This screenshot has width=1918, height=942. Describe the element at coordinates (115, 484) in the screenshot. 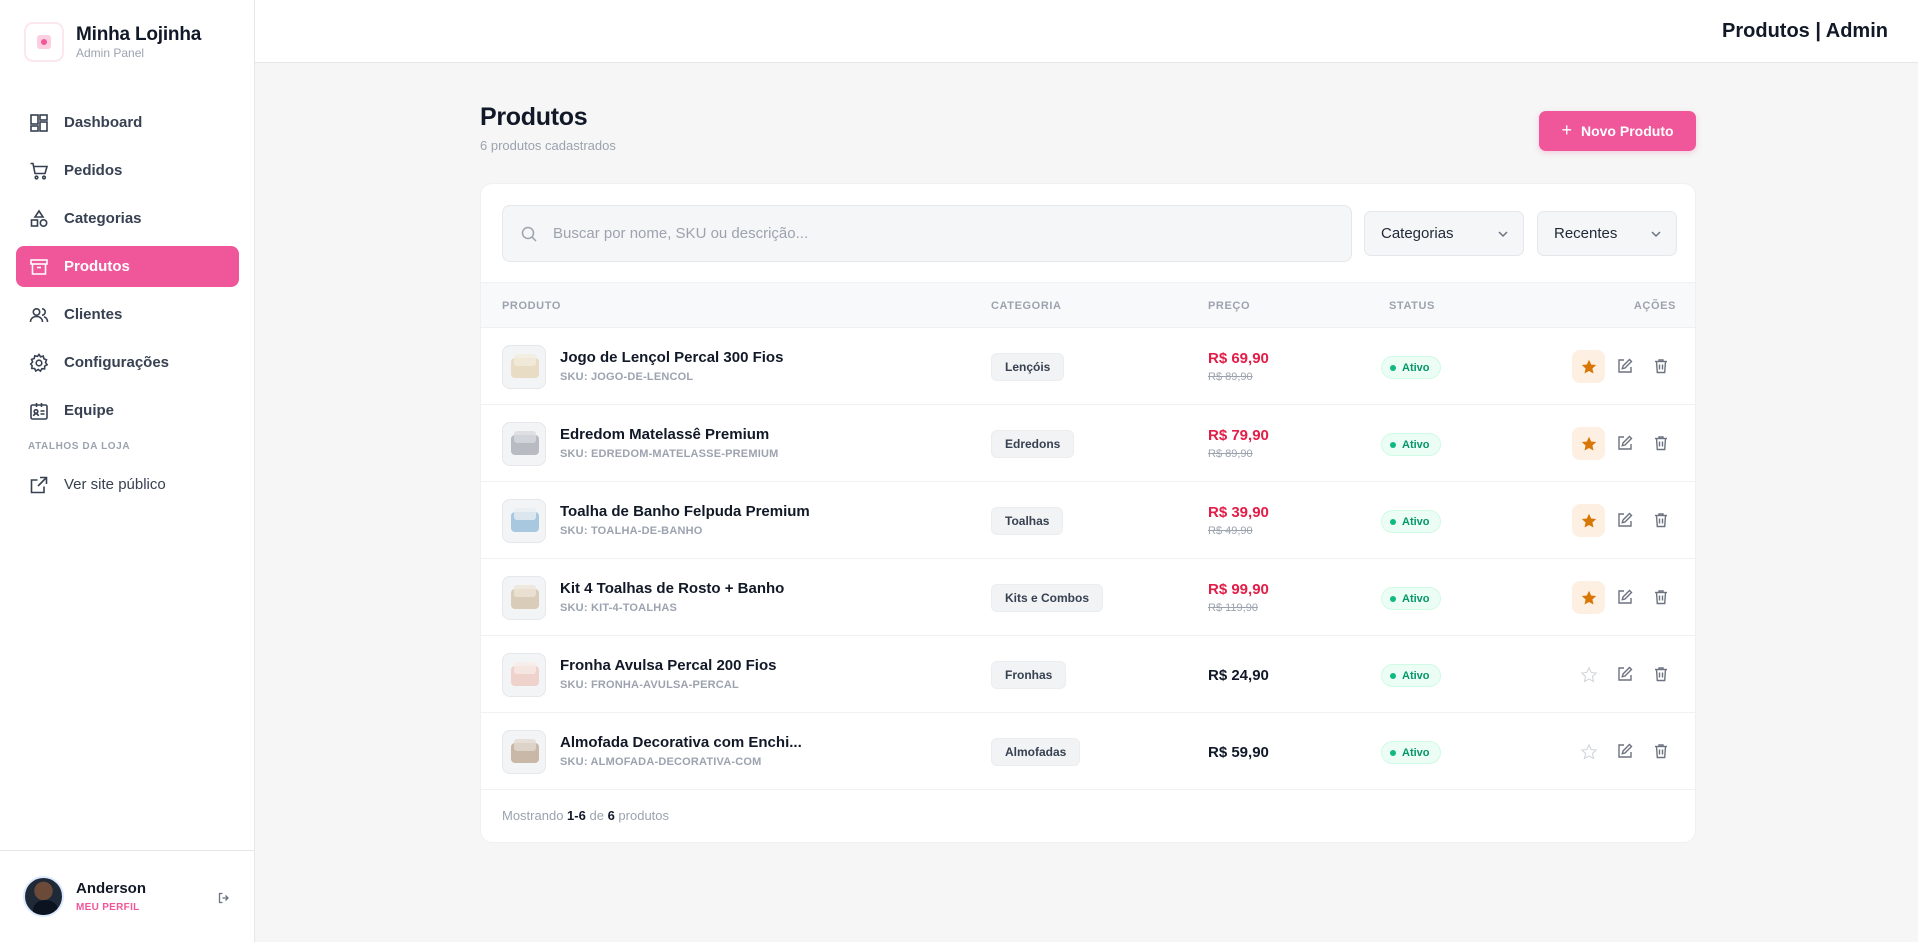

I see `sidebar-item-label: Ver site público` at that location.